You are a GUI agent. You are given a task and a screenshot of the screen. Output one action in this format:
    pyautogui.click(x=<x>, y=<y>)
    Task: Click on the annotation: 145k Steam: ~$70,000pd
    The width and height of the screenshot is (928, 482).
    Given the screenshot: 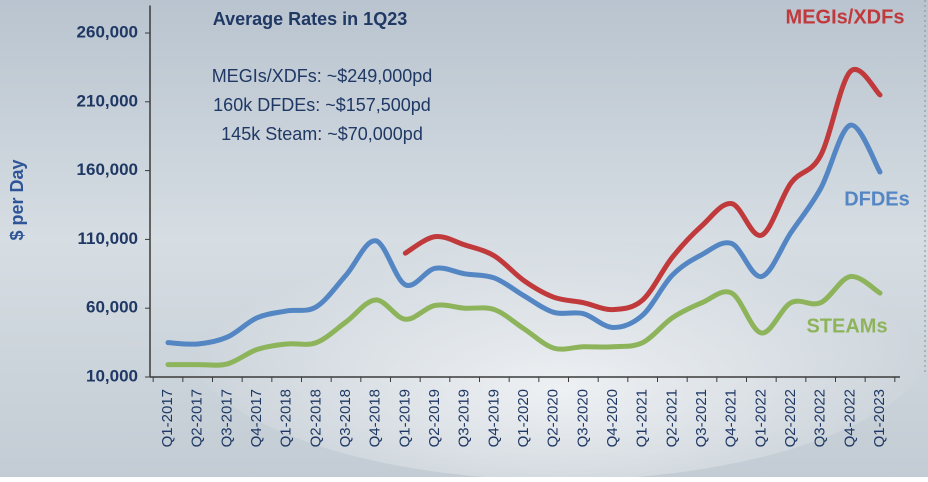 What is the action you would take?
    pyautogui.click(x=322, y=134)
    